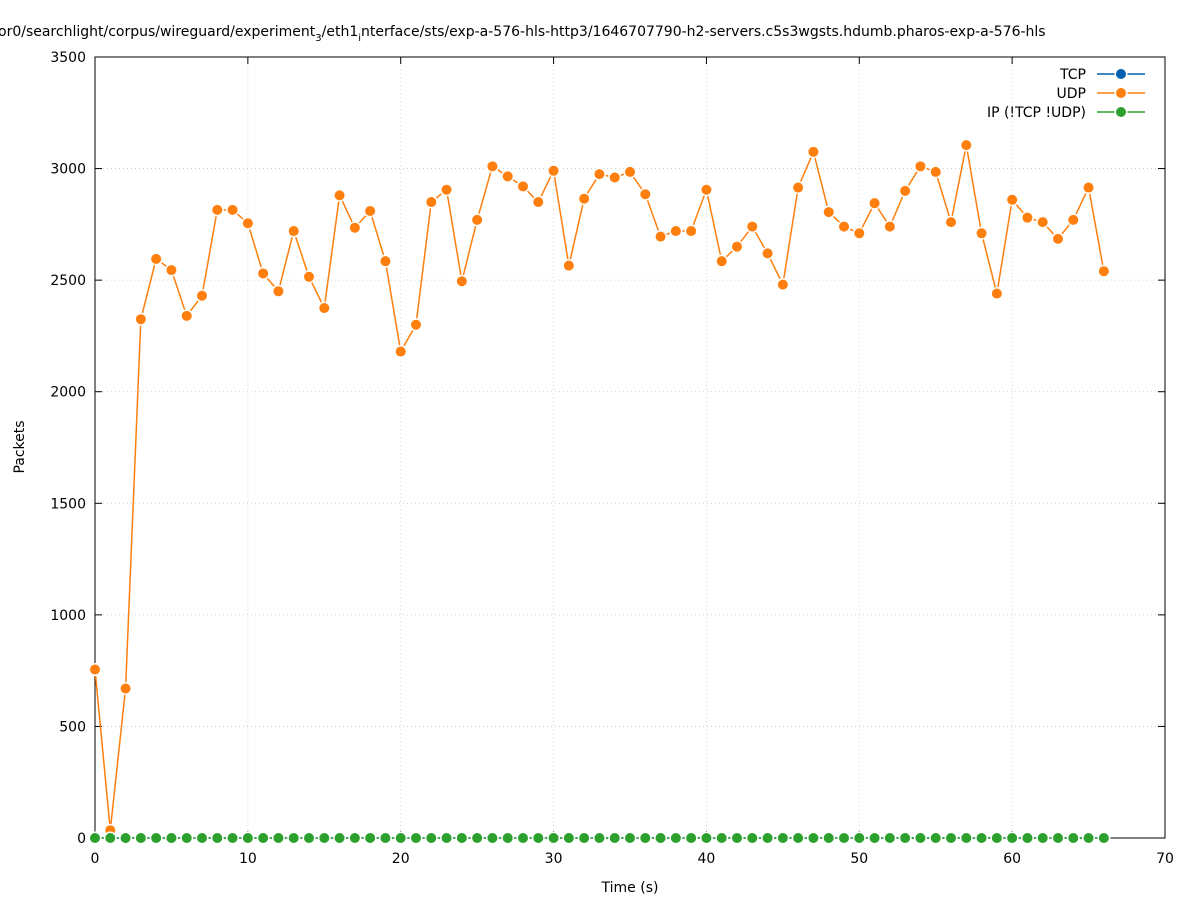 The image size is (1197, 900). I want to click on legend-label-tcp: TCP, so click(1072, 75).